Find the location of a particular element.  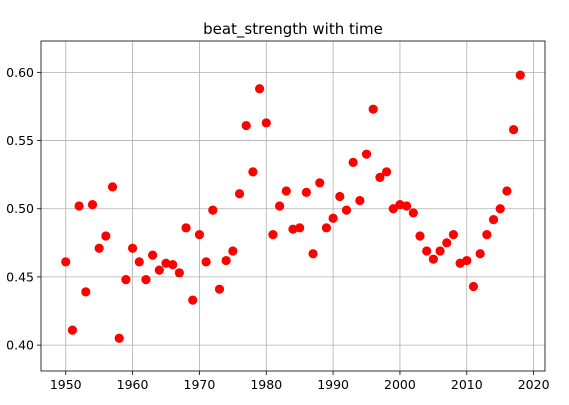

x-tick-label: 1950 is located at coordinates (66, 384).